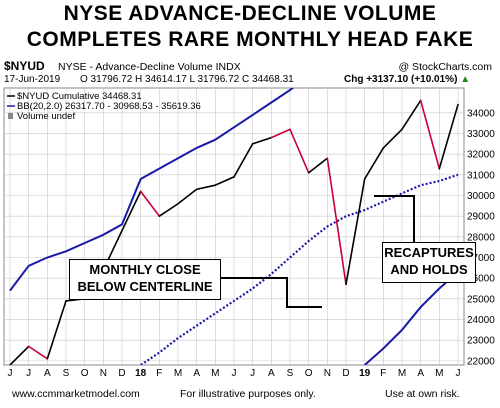 Image resolution: width=500 pixels, height=408 pixels. I want to click on legend-swatch-volume, so click(10, 116).